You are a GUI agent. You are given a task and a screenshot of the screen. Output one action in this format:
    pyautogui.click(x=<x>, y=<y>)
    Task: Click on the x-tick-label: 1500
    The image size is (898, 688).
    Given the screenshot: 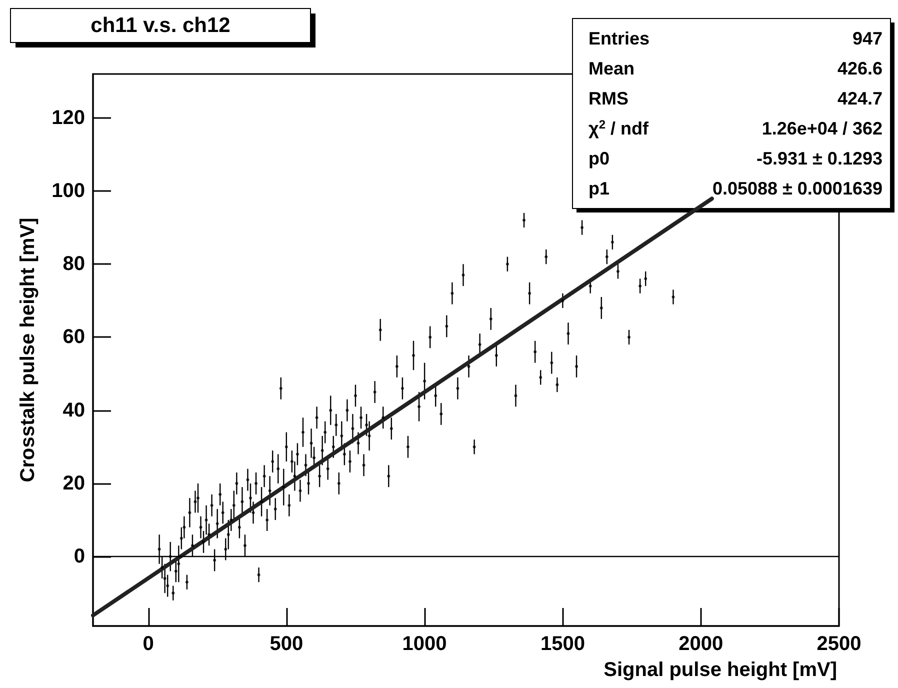 What is the action you would take?
    pyautogui.click(x=562, y=644)
    